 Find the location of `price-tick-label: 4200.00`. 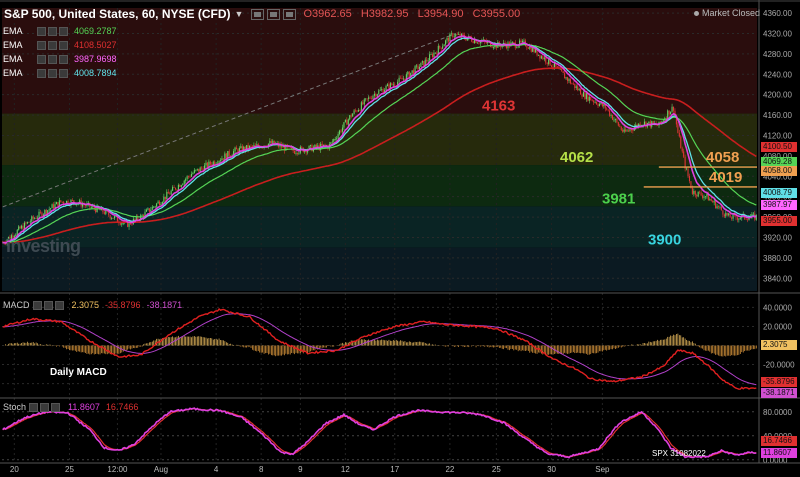

price-tick-label: 4200.00 is located at coordinates (777, 95).